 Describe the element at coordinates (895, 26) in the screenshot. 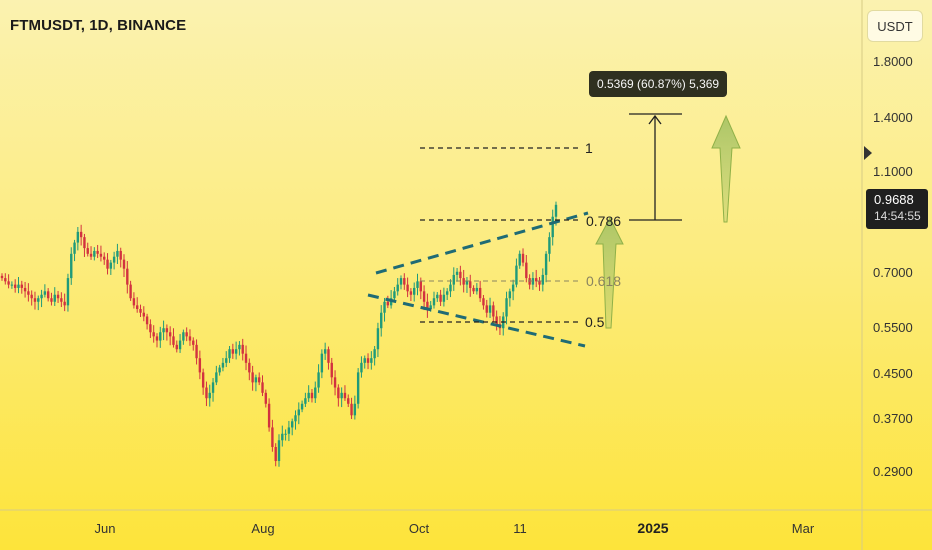

I see `currency-button: USDT` at that location.